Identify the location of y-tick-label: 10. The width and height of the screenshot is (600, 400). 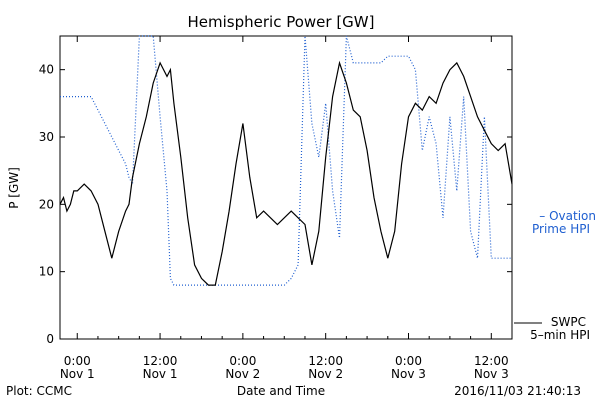
(46, 272).